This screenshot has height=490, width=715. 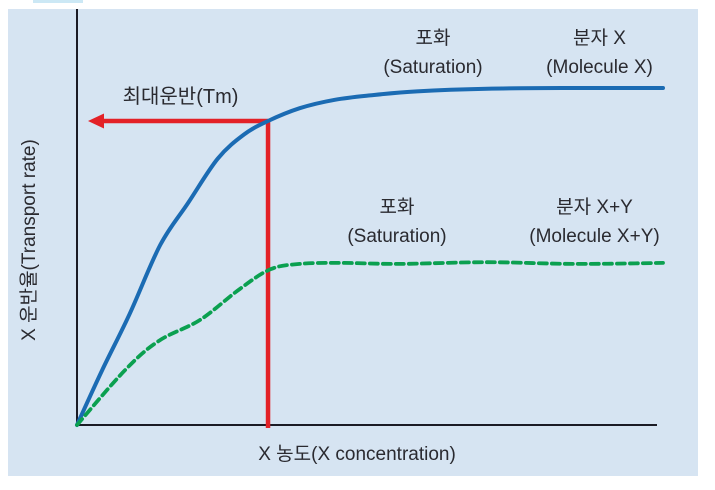 What do you see at coordinates (58, 1) in the screenshot?
I see `crop-artifact` at bounding box center [58, 1].